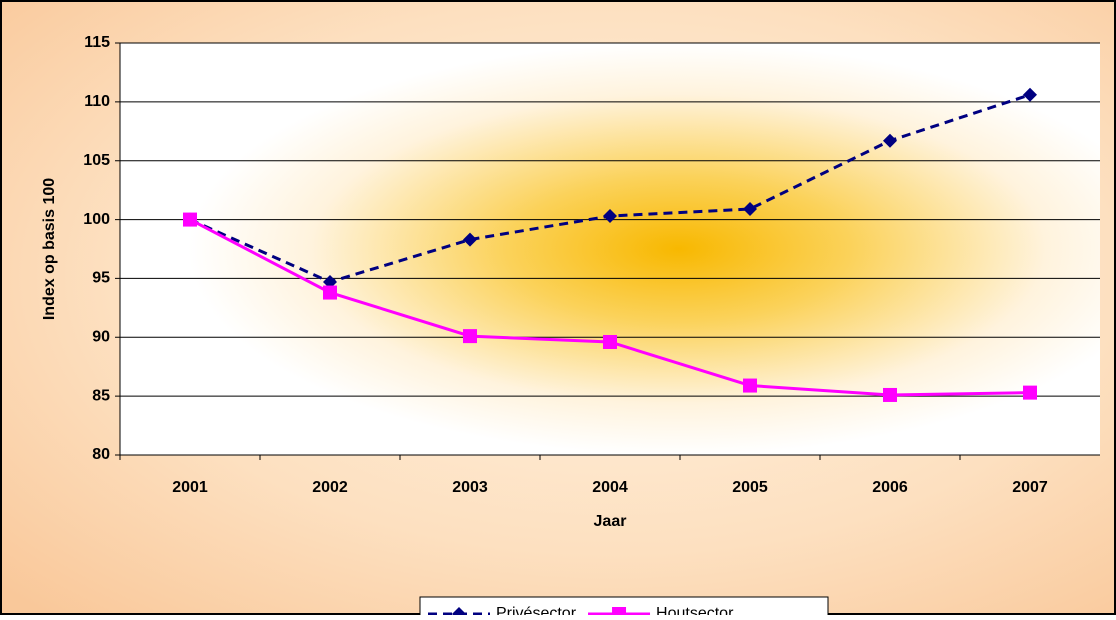 This screenshot has height=620, width=1116. Describe the element at coordinates (890, 487) in the screenshot. I see `x-tick-label: 2006` at that location.